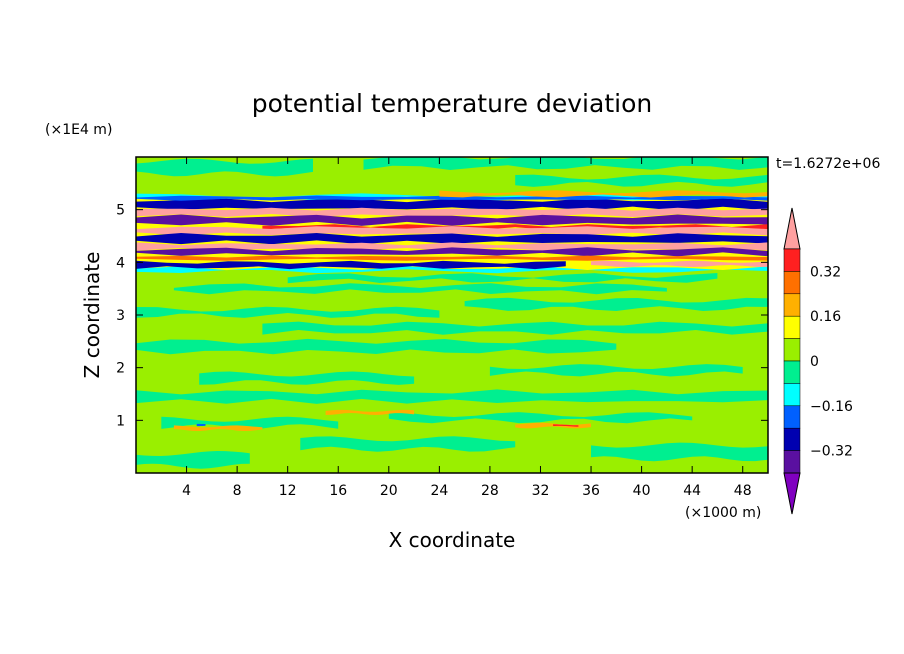 Image resolution: width=904 pixels, height=654 pixels. What do you see at coordinates (566, 425) in the screenshot?
I see `contour-band-red` at bounding box center [566, 425].